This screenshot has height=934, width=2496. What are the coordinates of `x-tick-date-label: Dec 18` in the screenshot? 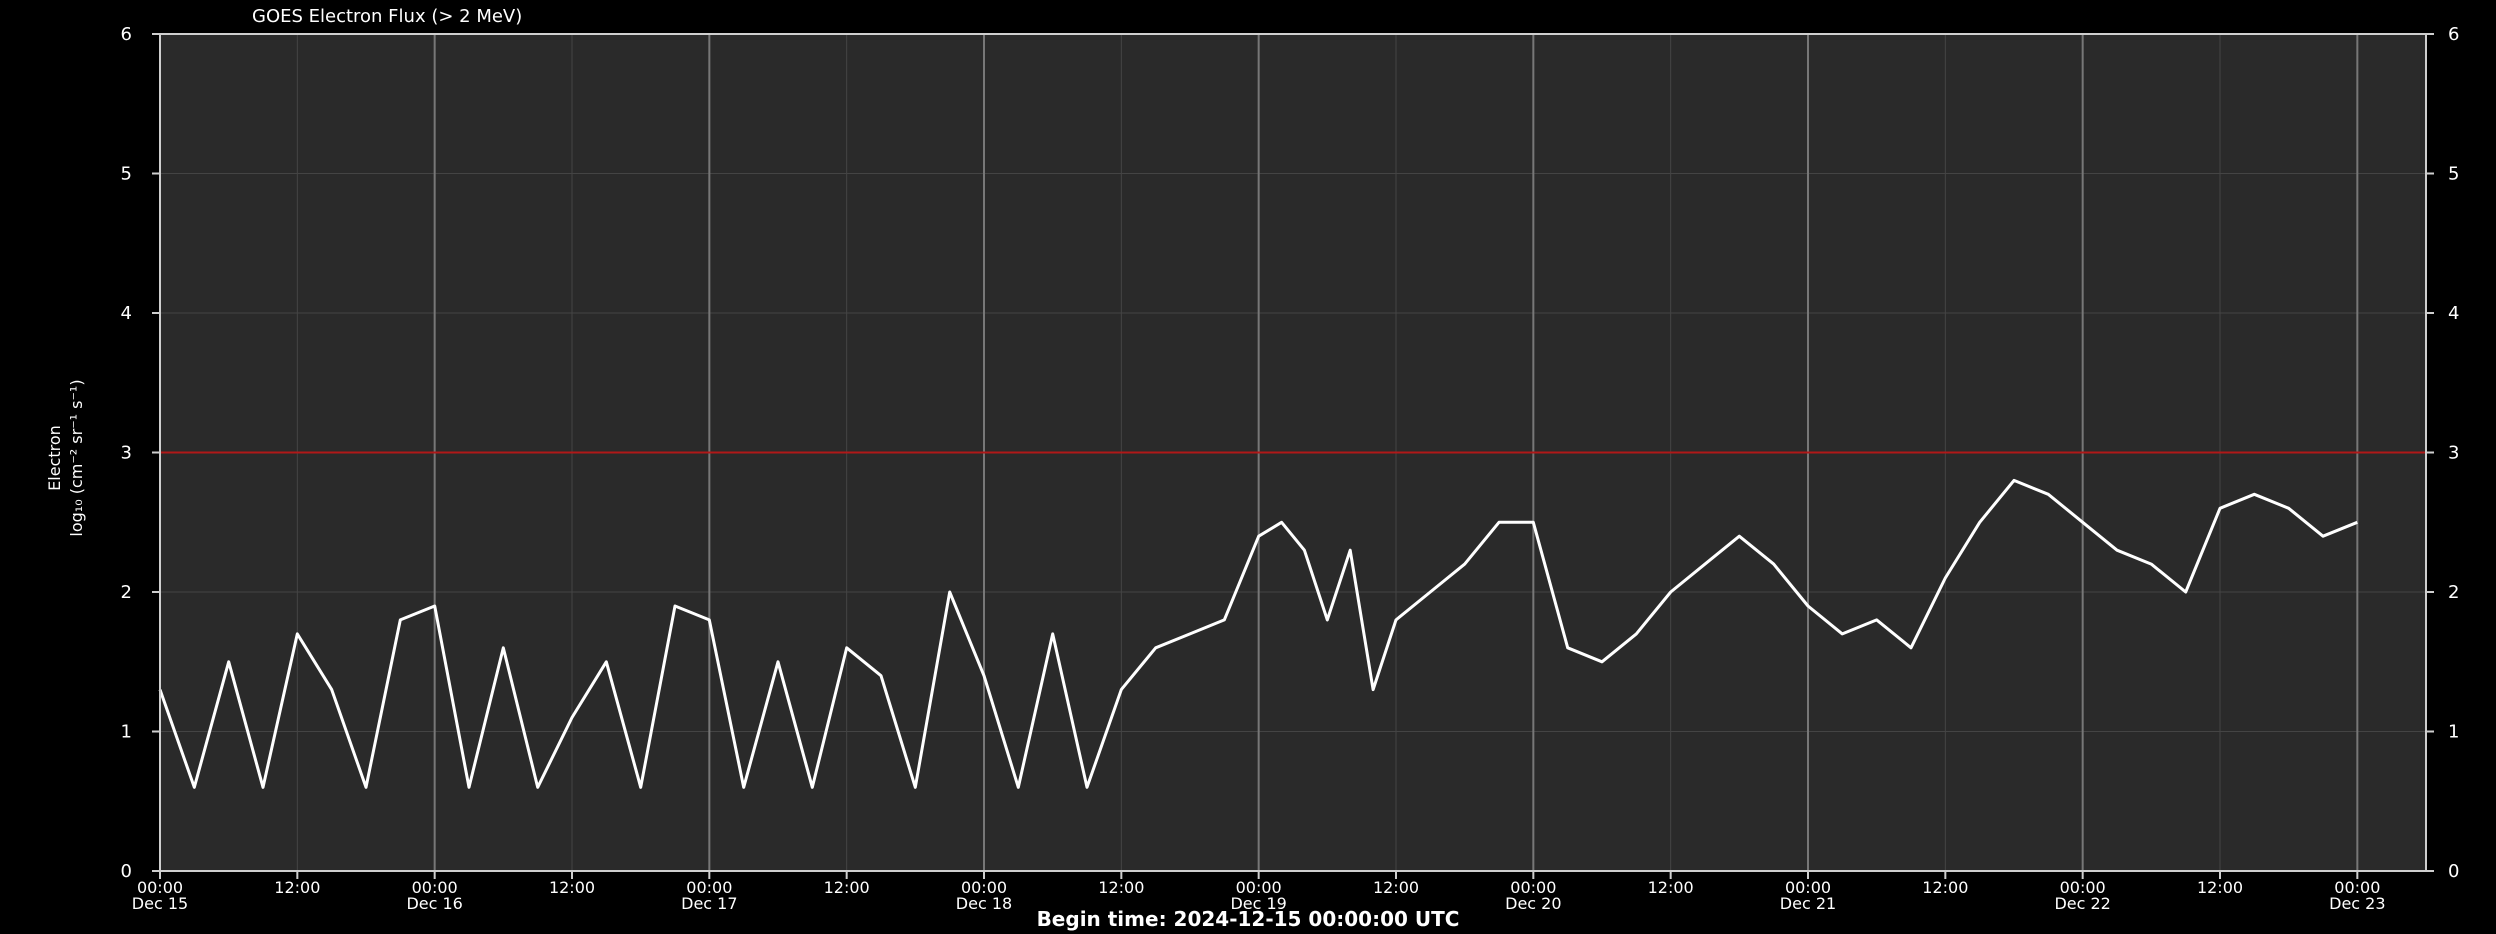 It's located at (984, 903).